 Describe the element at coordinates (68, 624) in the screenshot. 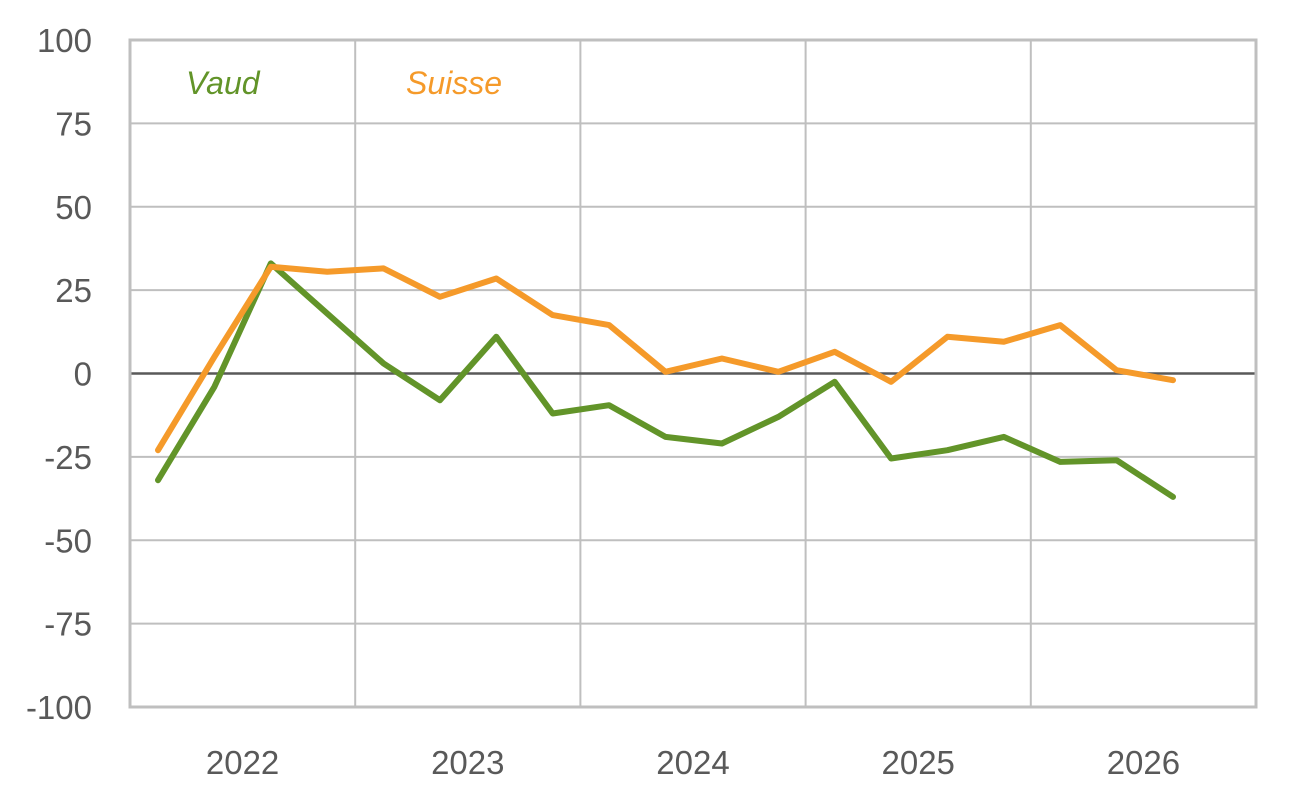

I see `y-tick-label: -75` at that location.